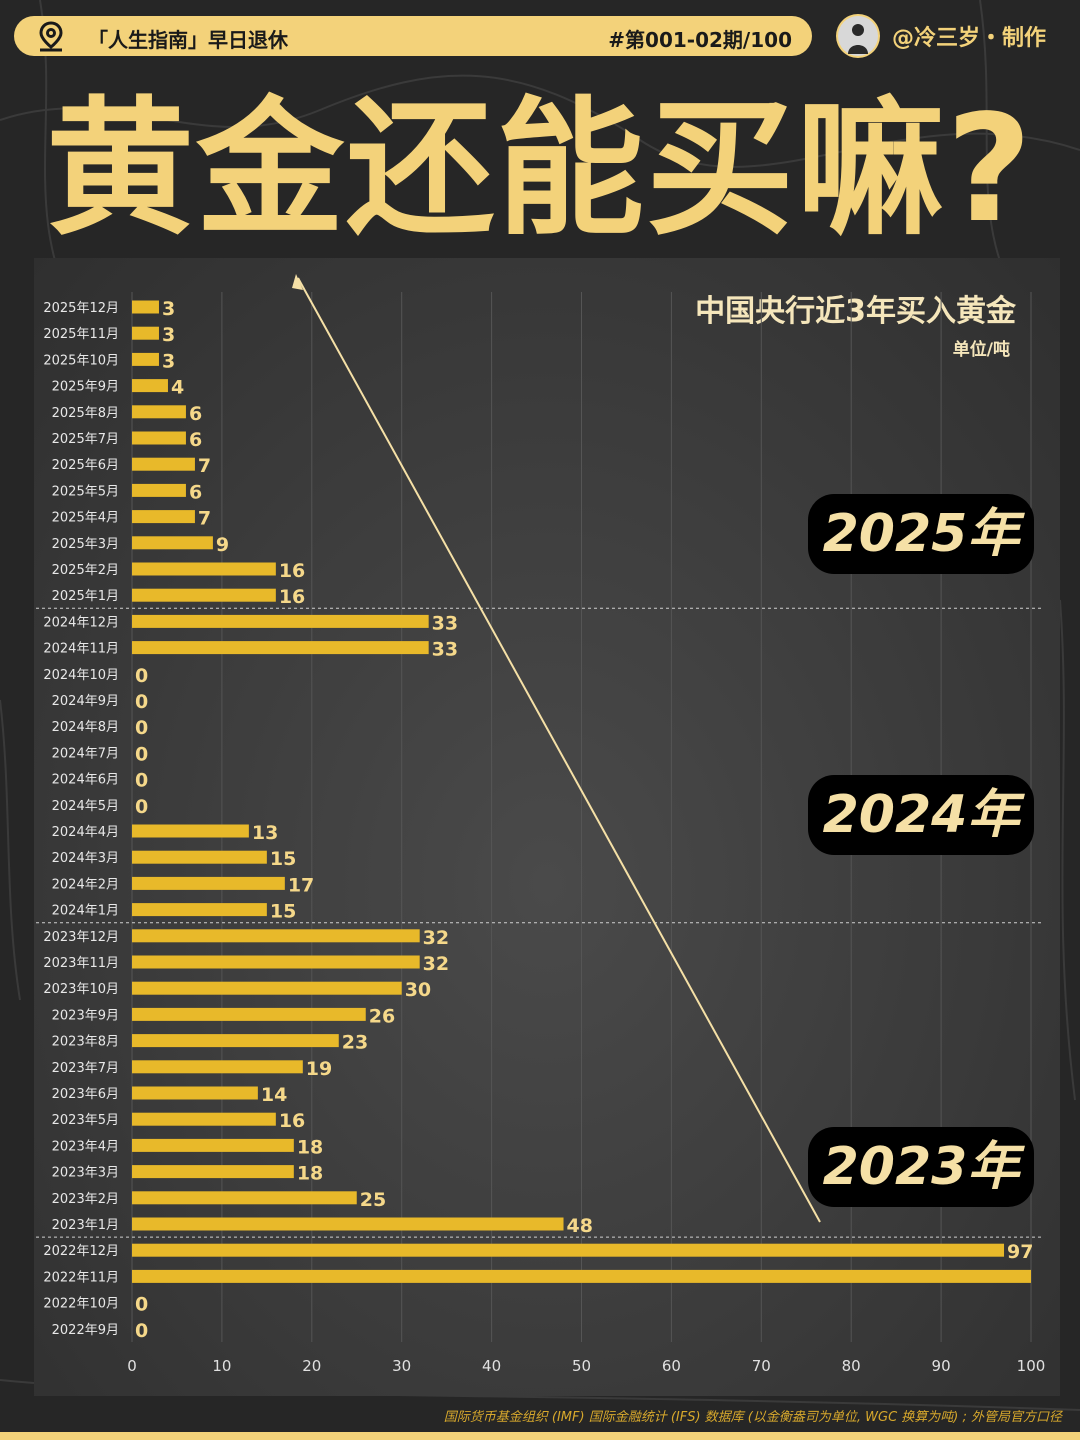 The width and height of the screenshot is (1080, 1440). Describe the element at coordinates (85, 1015) in the screenshot. I see `y-category-label: 2023年9月` at that location.